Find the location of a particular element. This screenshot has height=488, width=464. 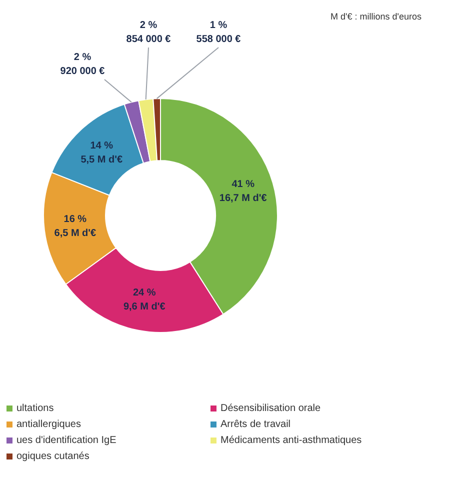

data-label: 1 % 558 000 € is located at coordinates (219, 32).